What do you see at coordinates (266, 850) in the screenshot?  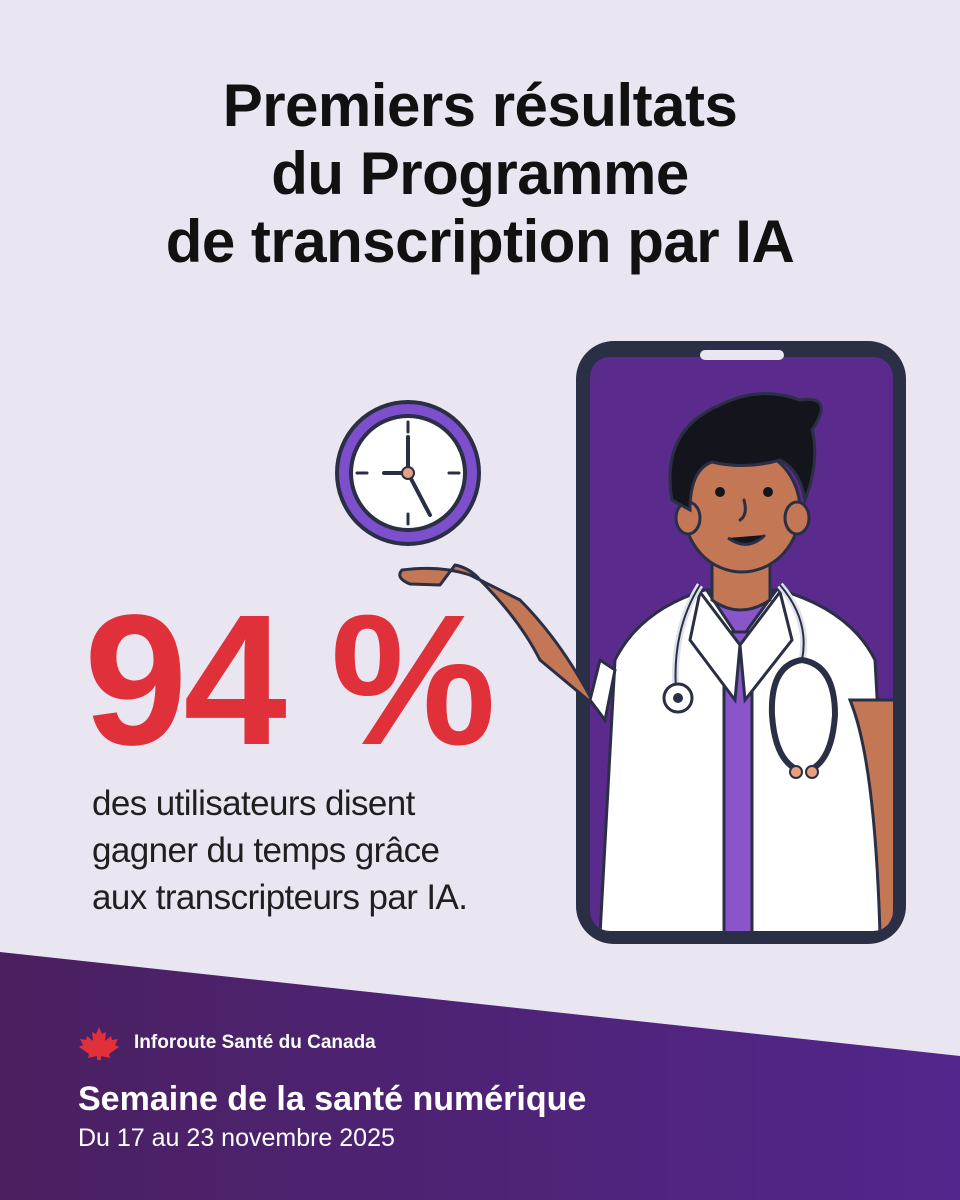 I see `stat-caption-line-2: gagner du temps grâce` at bounding box center [266, 850].